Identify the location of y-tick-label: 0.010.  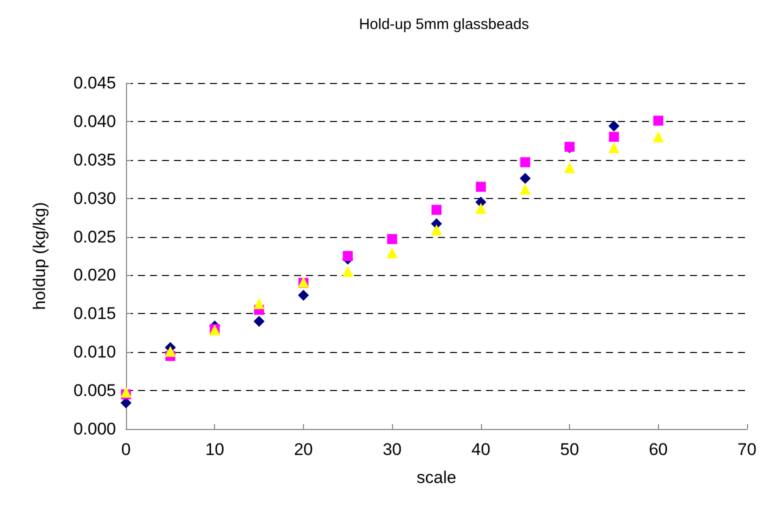
(94, 352).